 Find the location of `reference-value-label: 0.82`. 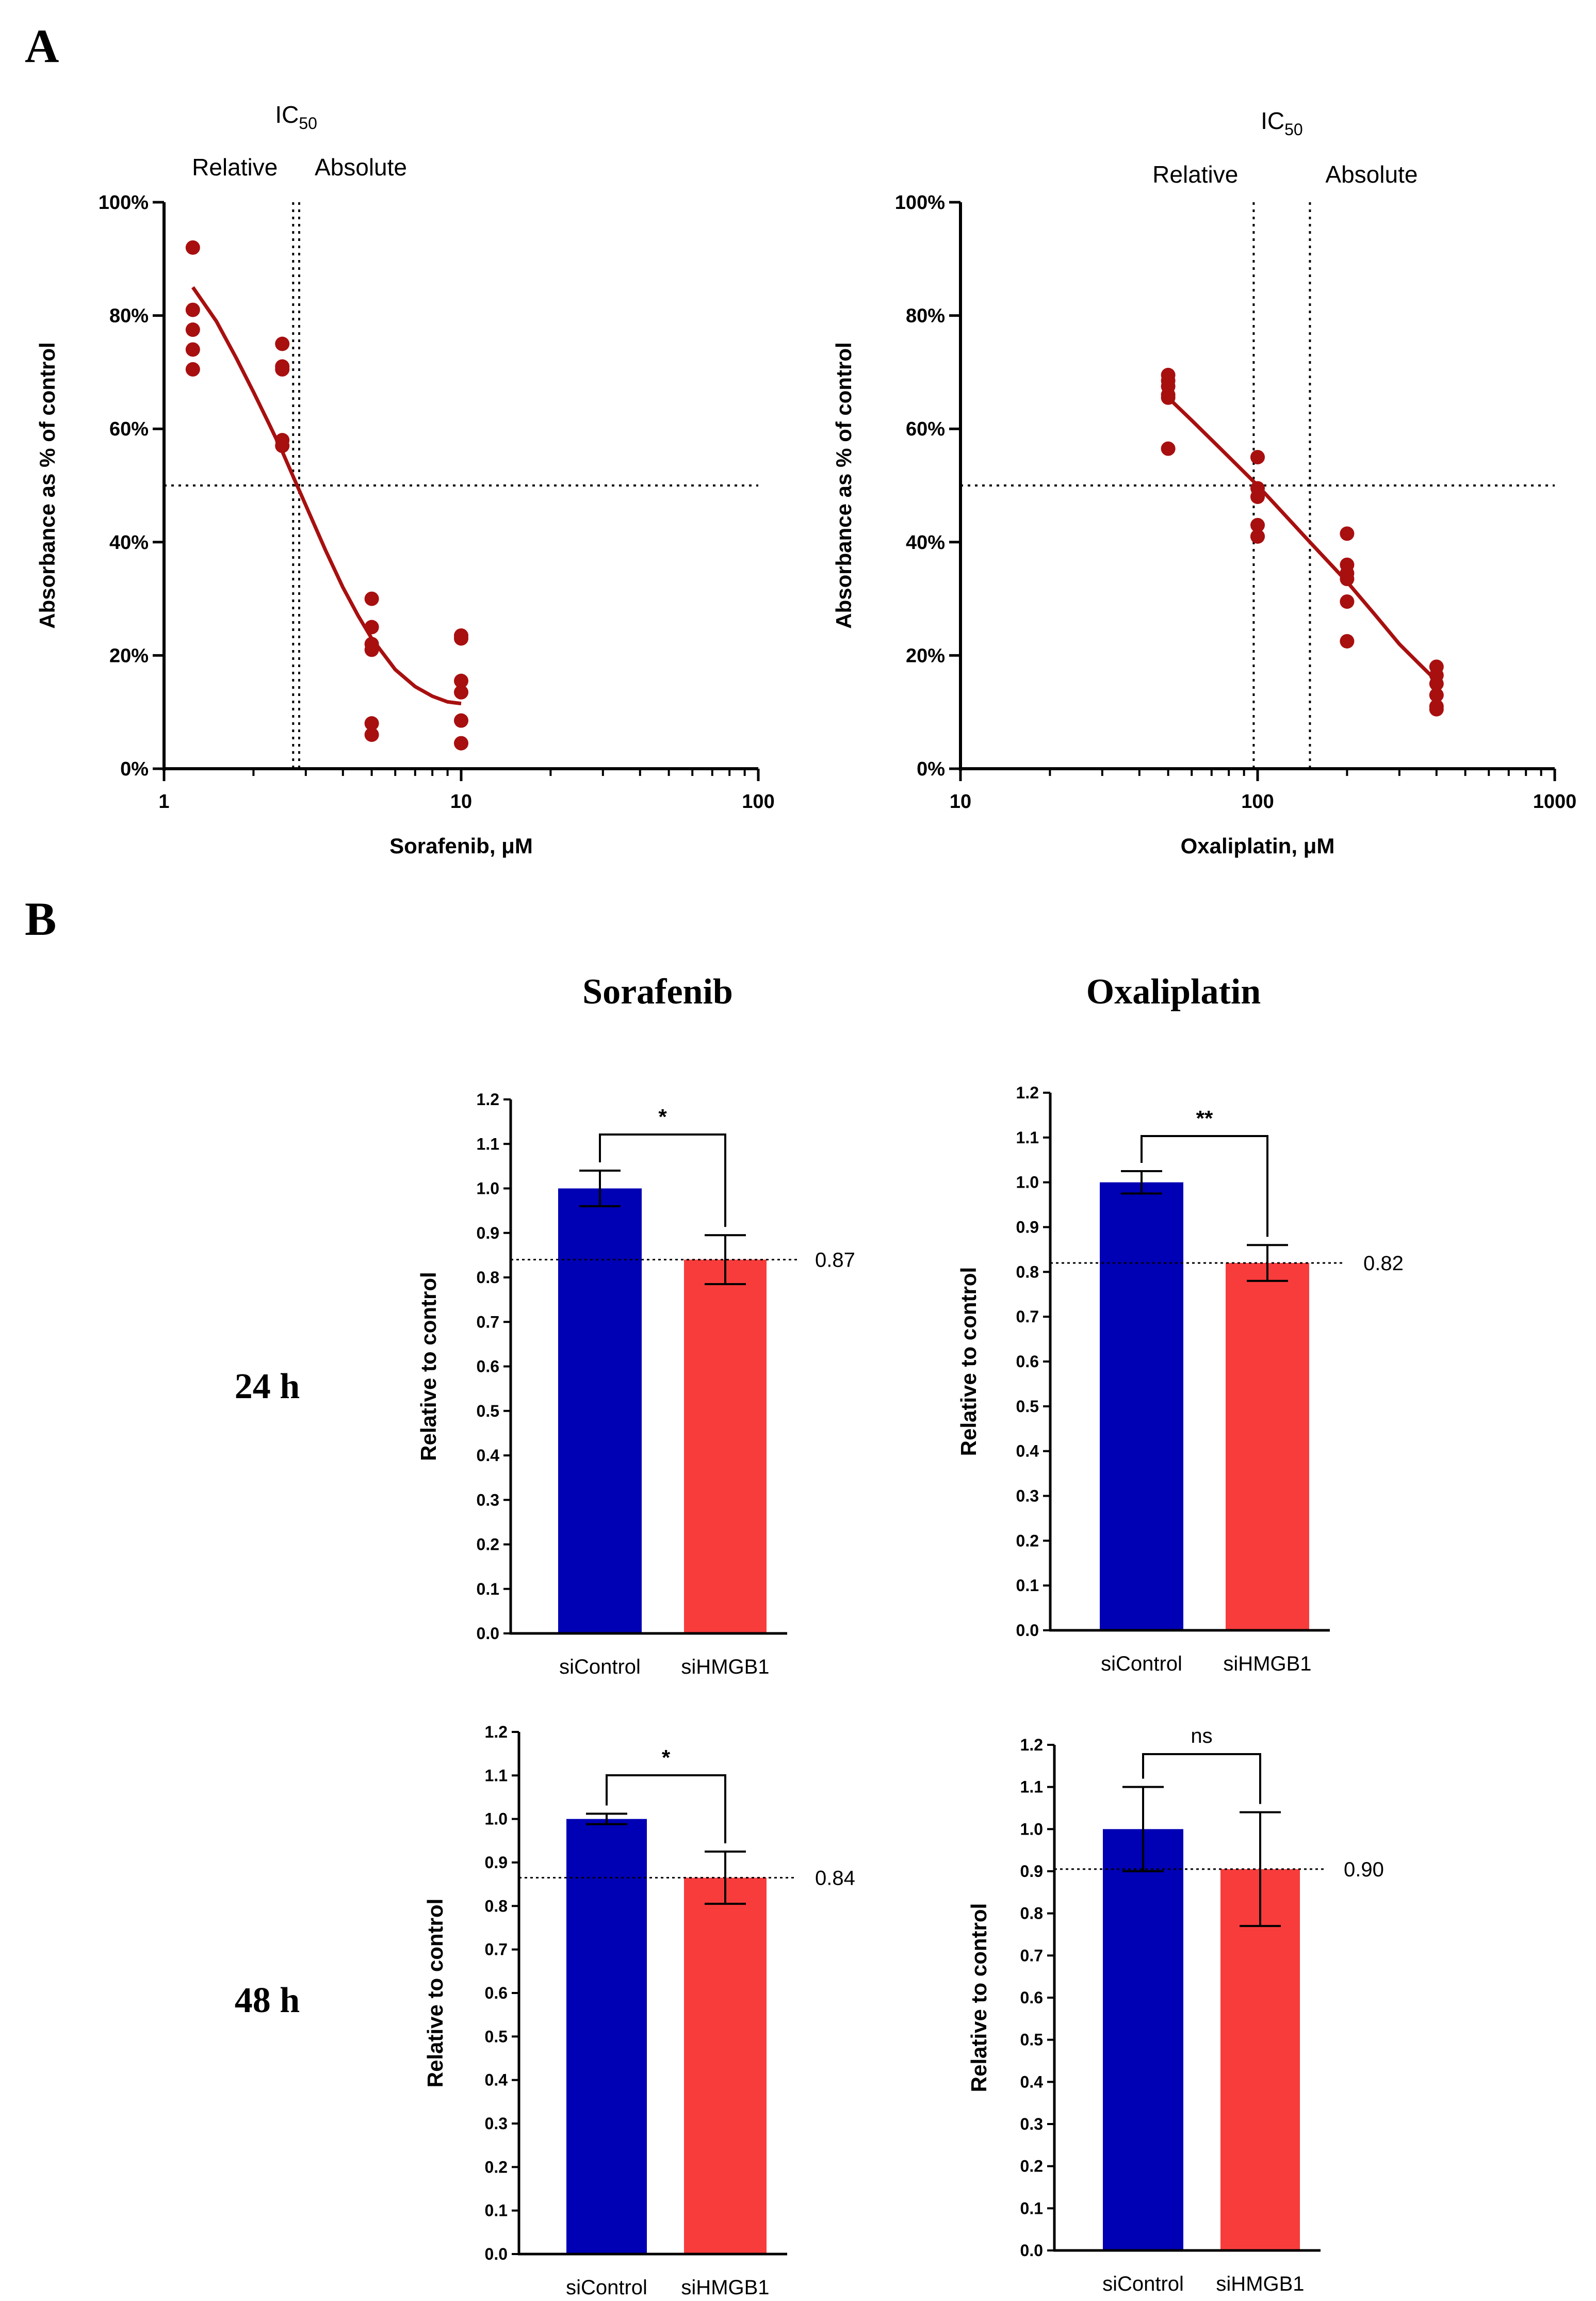

reference-value-label: 0.82 is located at coordinates (1384, 1264).